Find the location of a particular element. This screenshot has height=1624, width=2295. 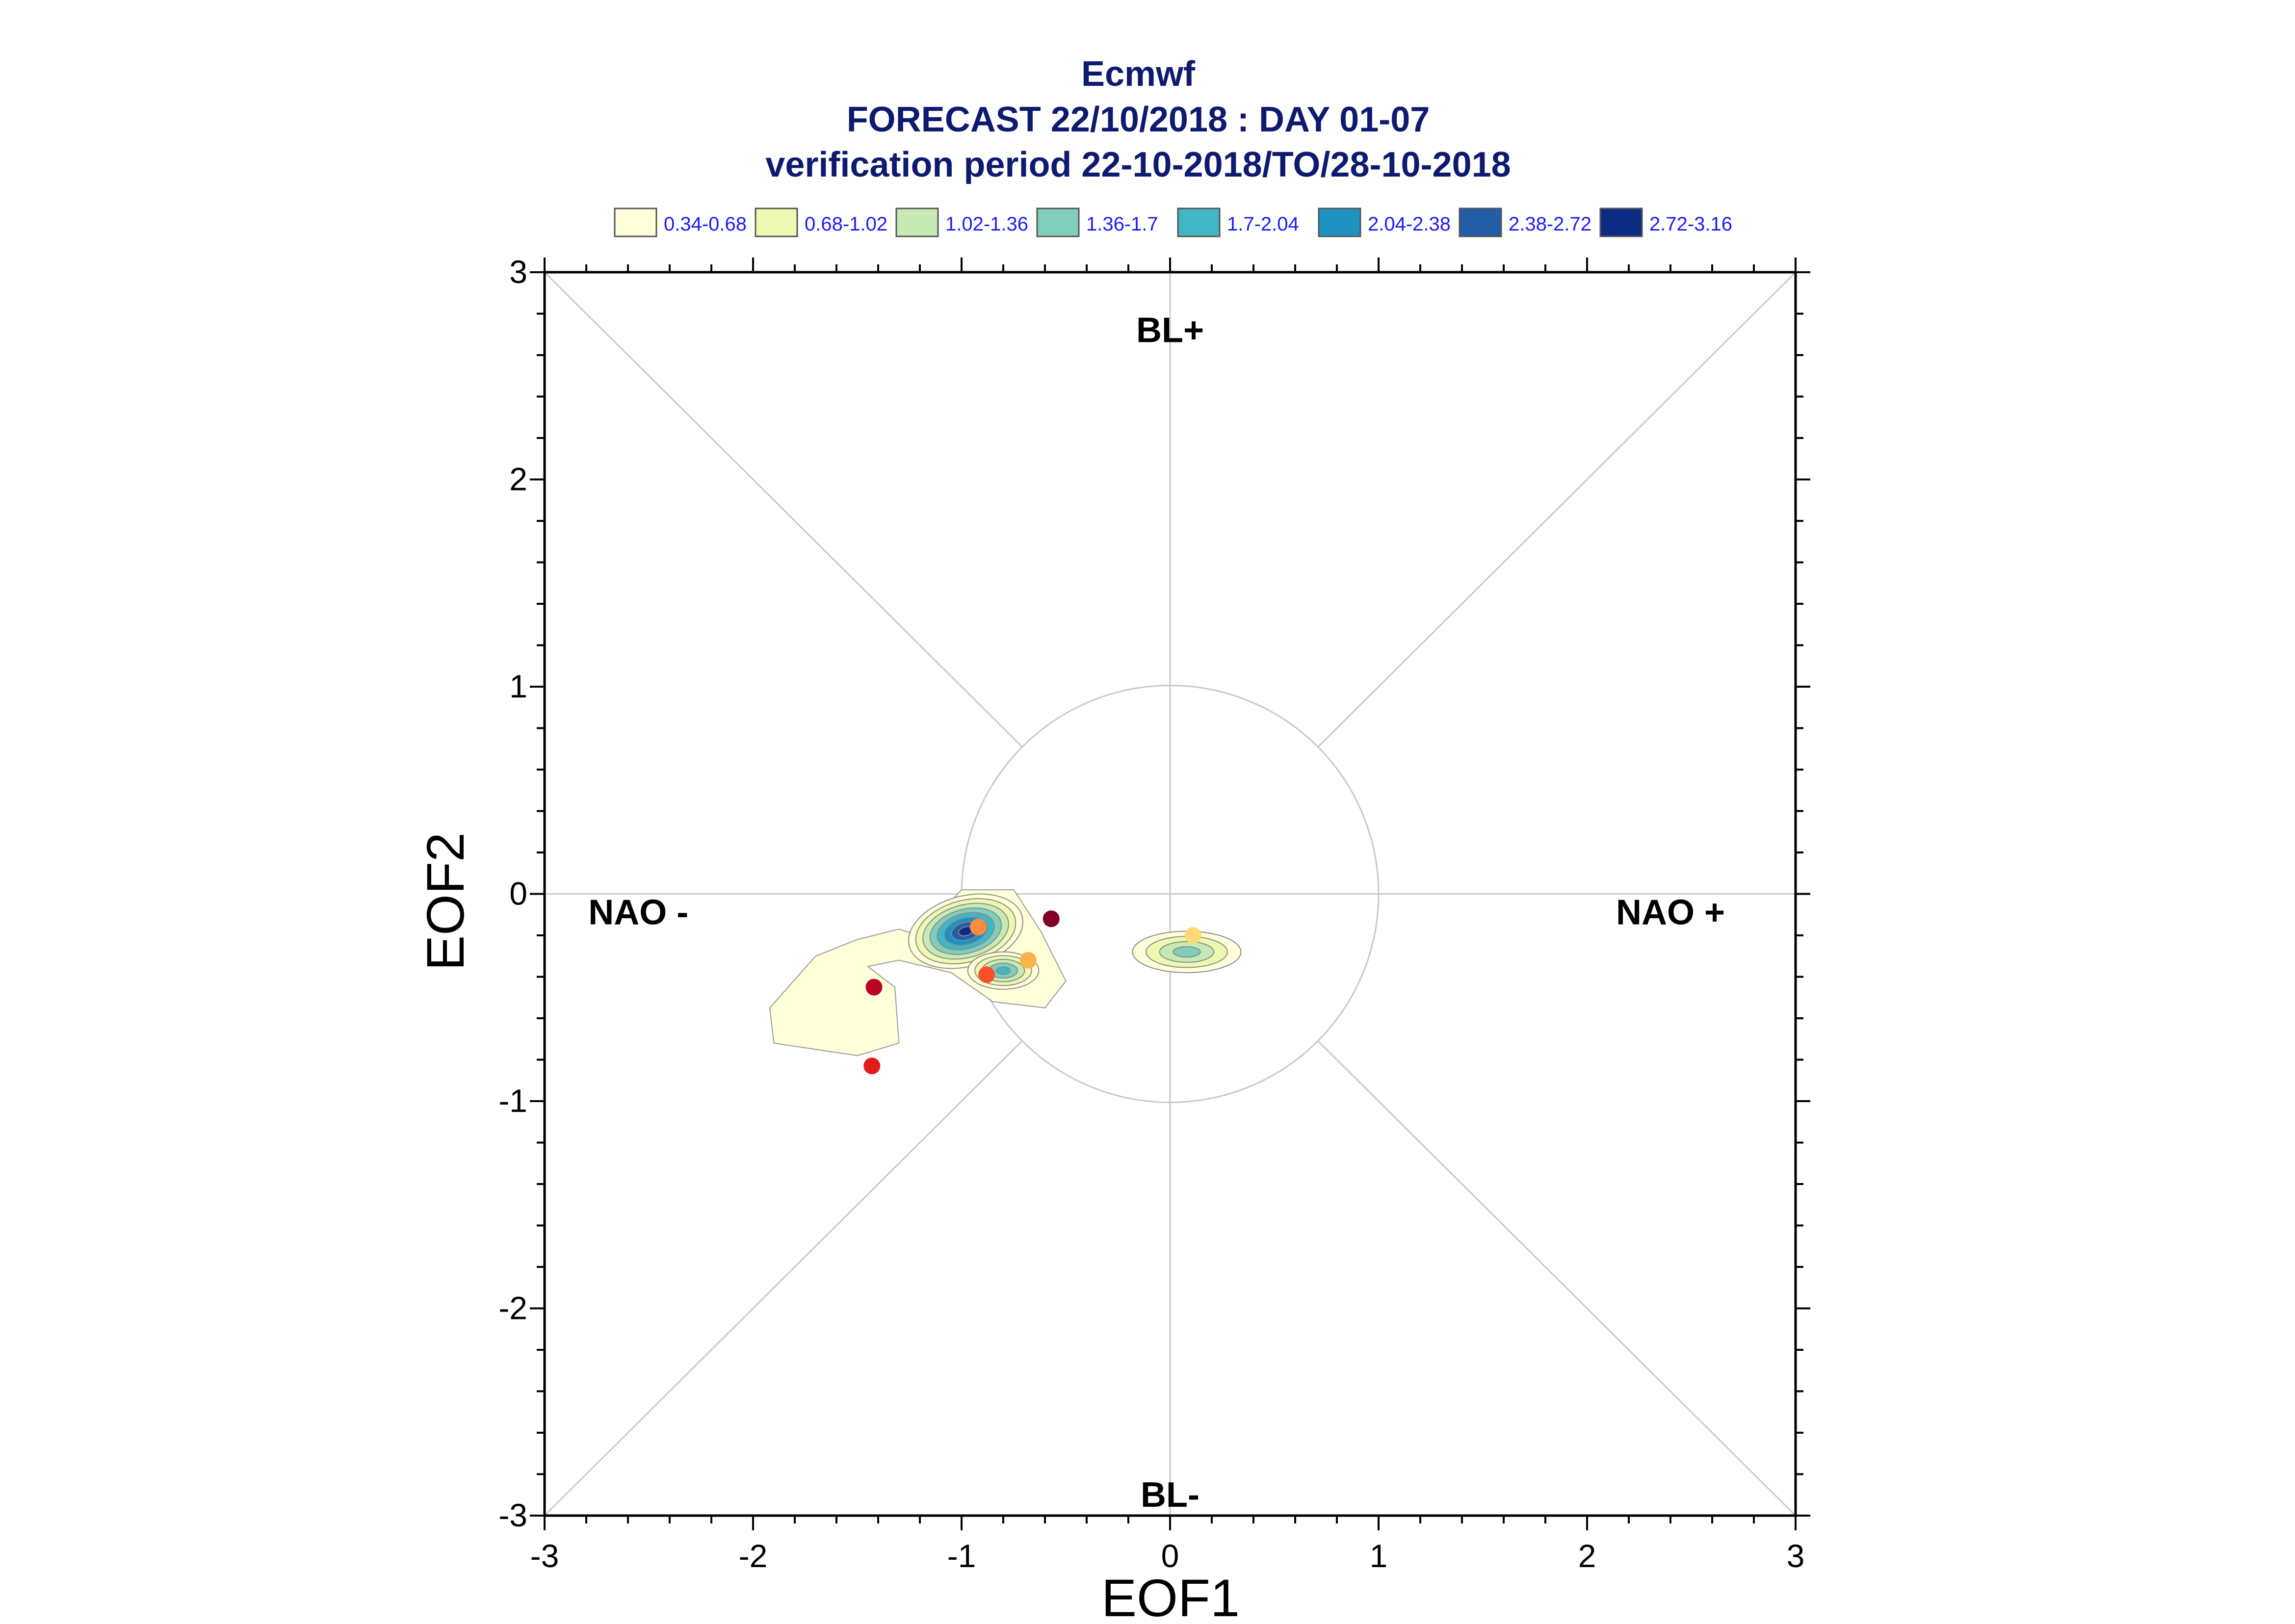

legend-entry: 0.68-1.02 is located at coordinates (821, 222).